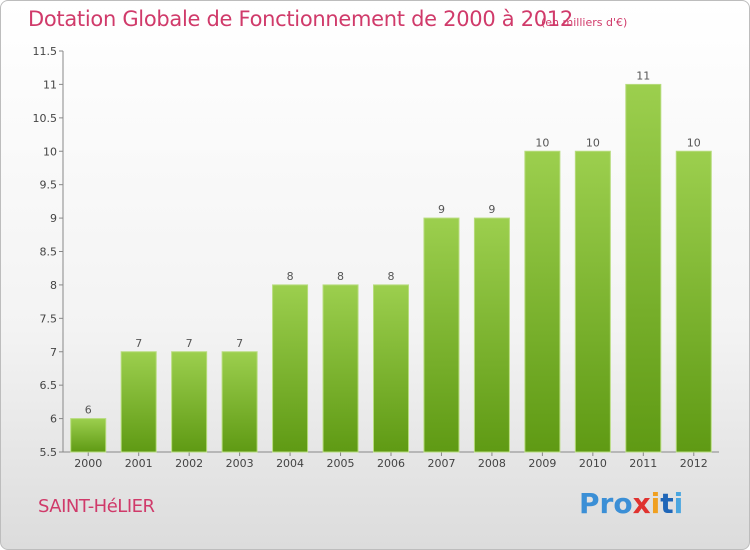 The height and width of the screenshot is (550, 750). I want to click on bar-2006, so click(391, 368).